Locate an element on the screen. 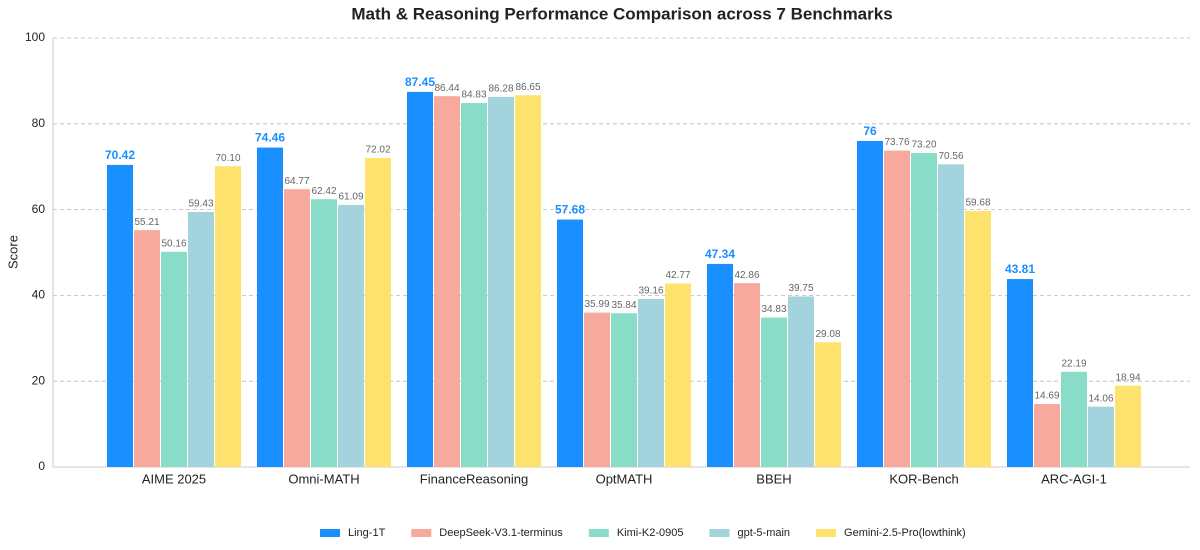  x-tick-label: OptMATH is located at coordinates (624, 478).